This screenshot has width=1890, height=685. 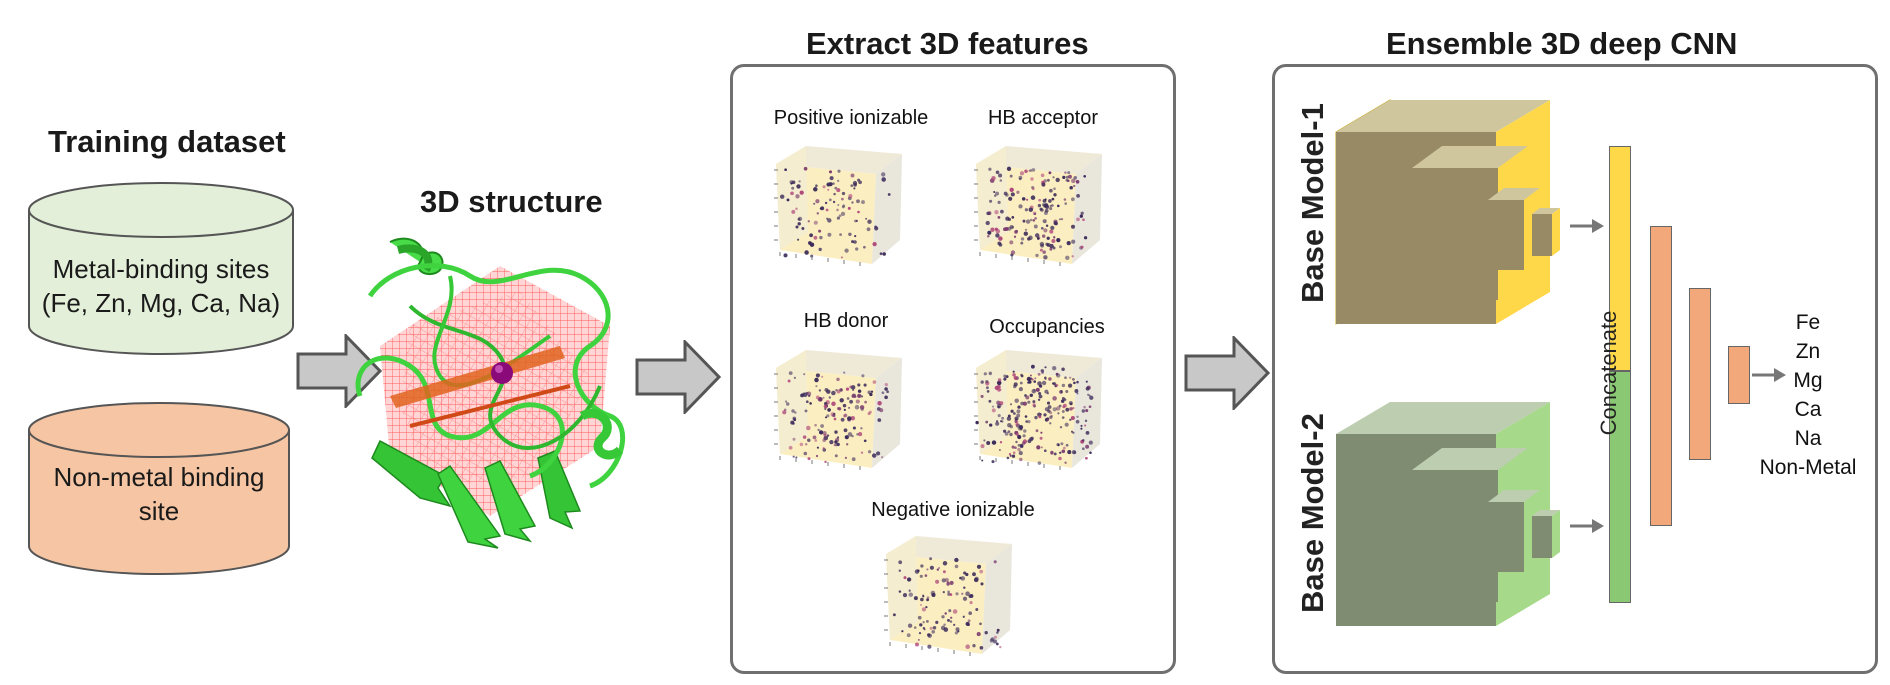 I want to click on feature-plot-hb-acceptor, so click(x=1038, y=206).